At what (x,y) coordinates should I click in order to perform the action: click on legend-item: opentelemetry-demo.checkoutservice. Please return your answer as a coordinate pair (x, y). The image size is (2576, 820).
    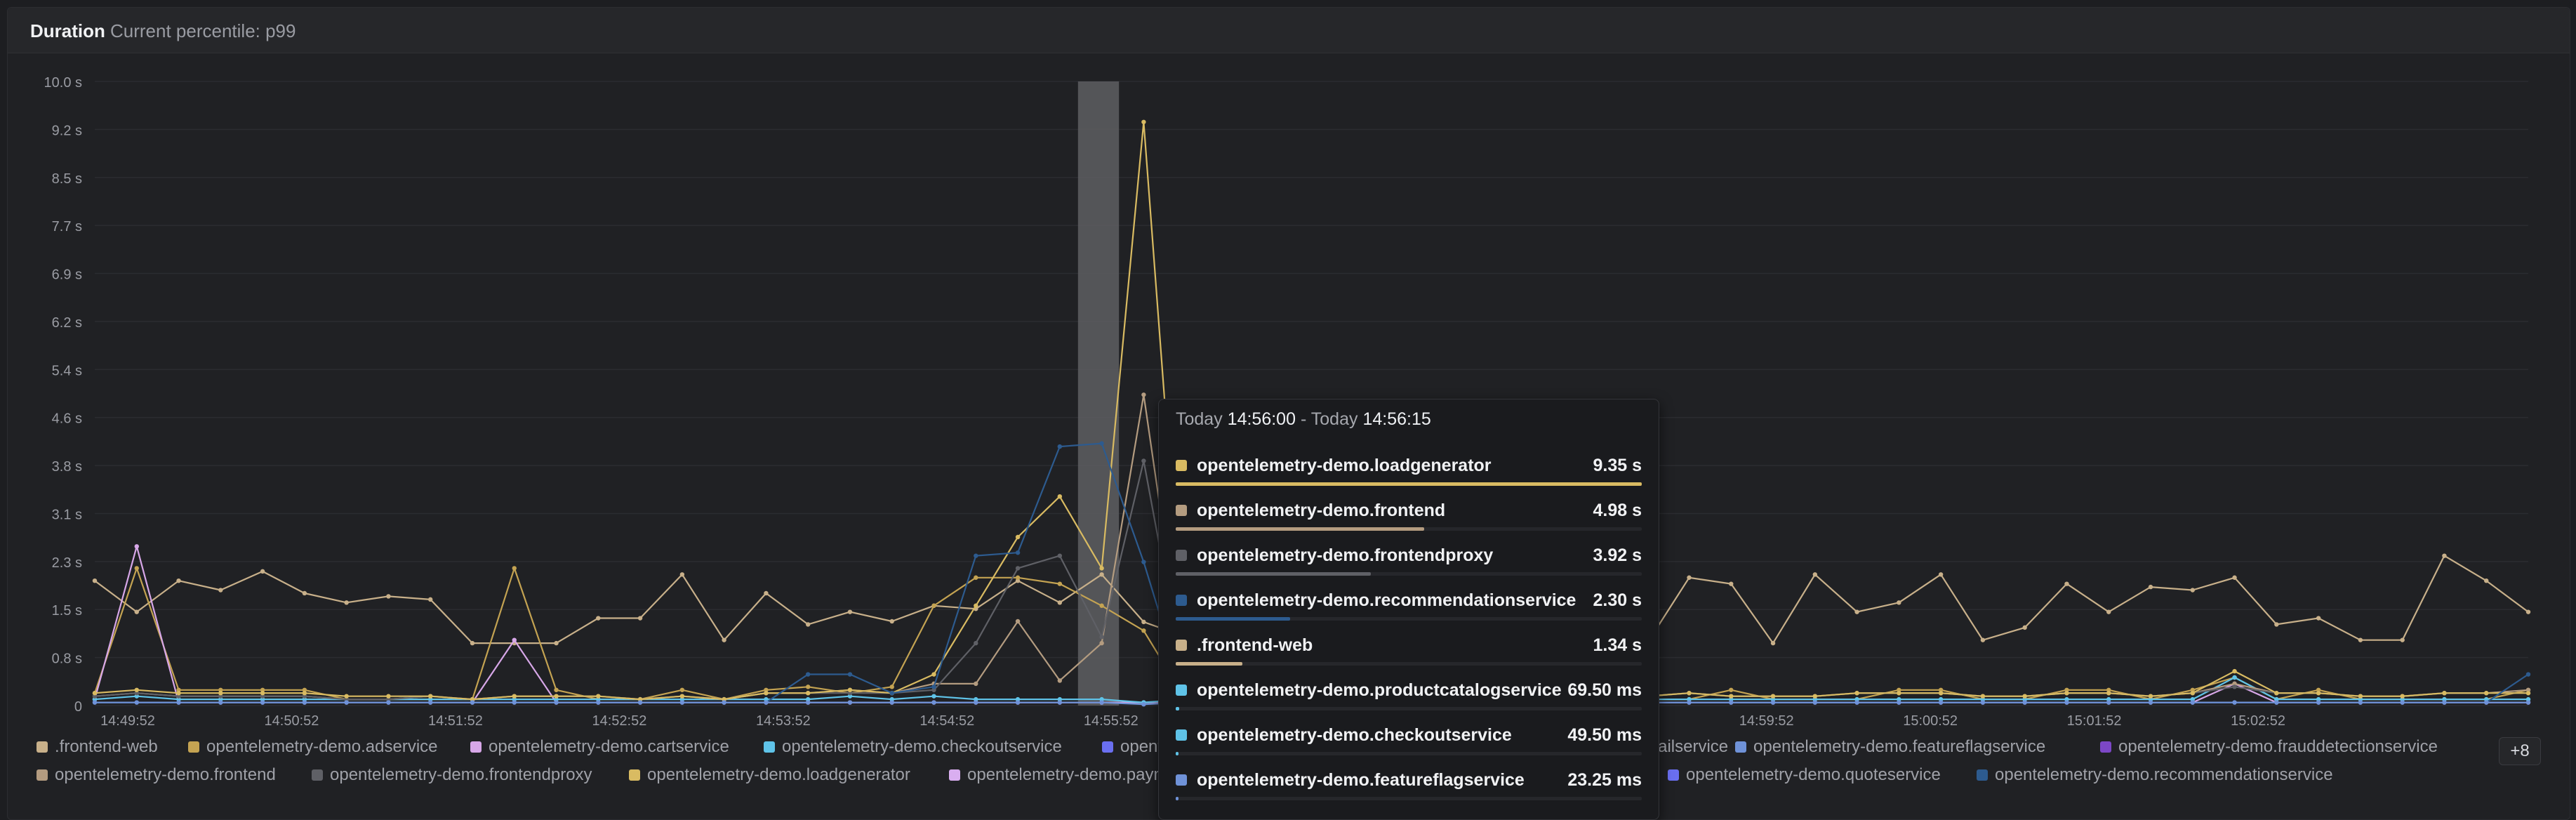
    Looking at the image, I should click on (913, 747).